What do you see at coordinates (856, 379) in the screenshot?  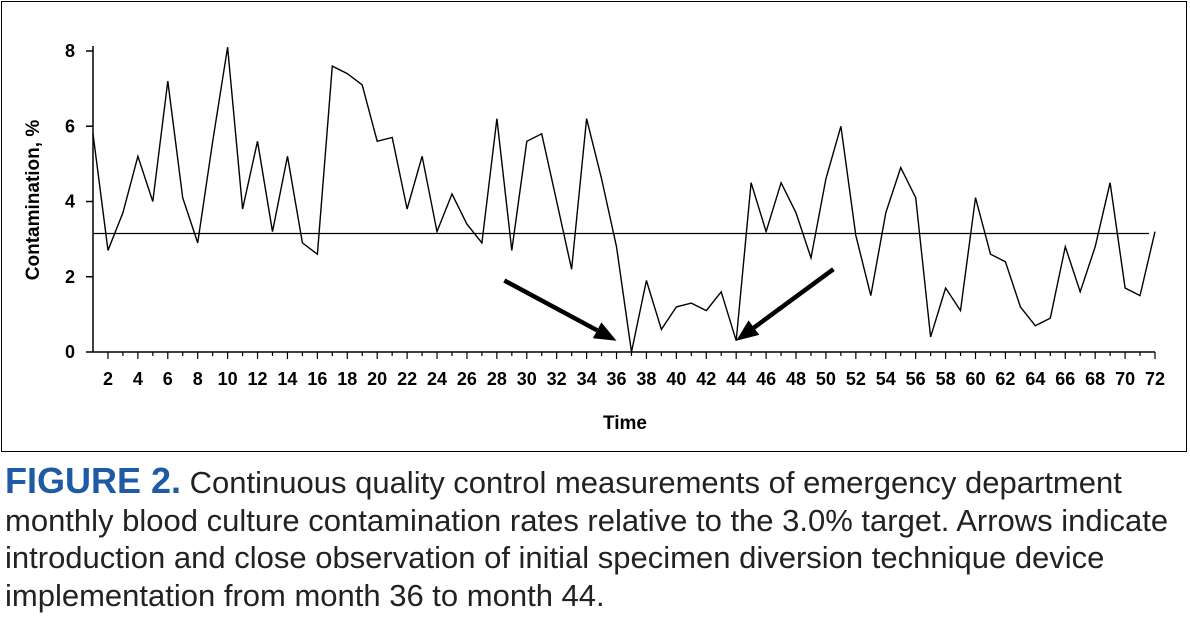 I see `x-tick-label: 52` at bounding box center [856, 379].